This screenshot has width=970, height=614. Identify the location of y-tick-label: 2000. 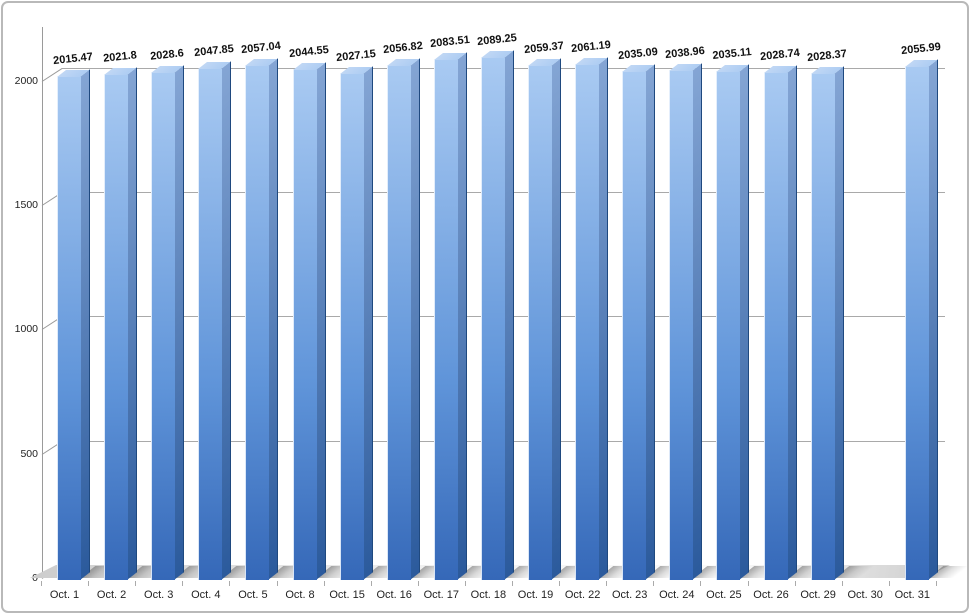
(26, 80).